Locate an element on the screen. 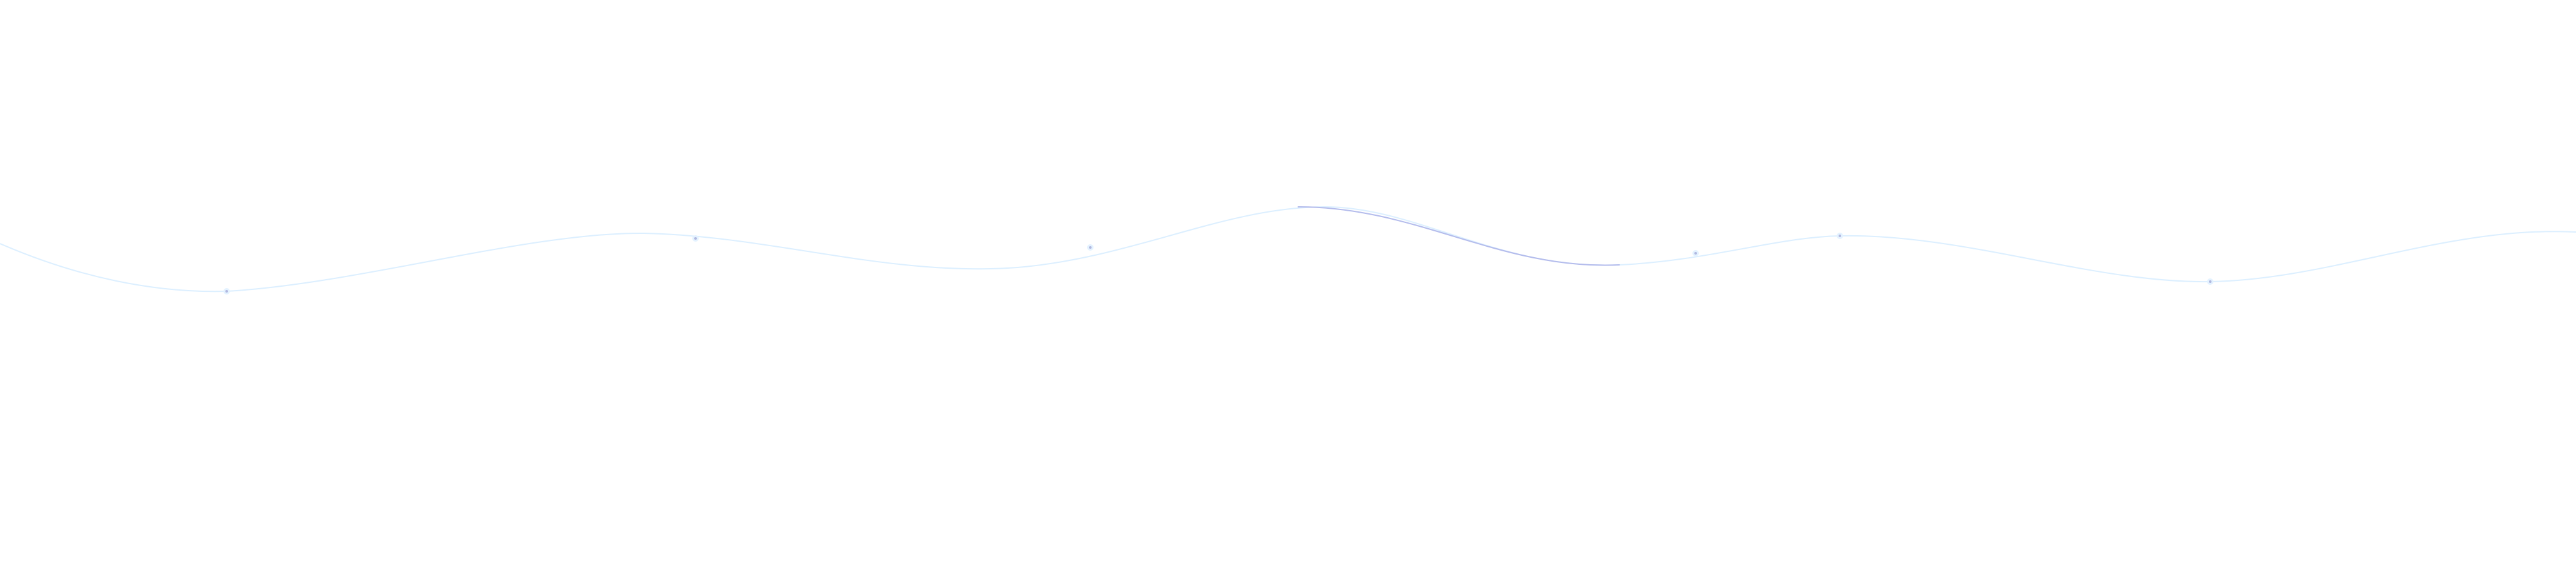  wave-dots is located at coordinates (1218, 264).